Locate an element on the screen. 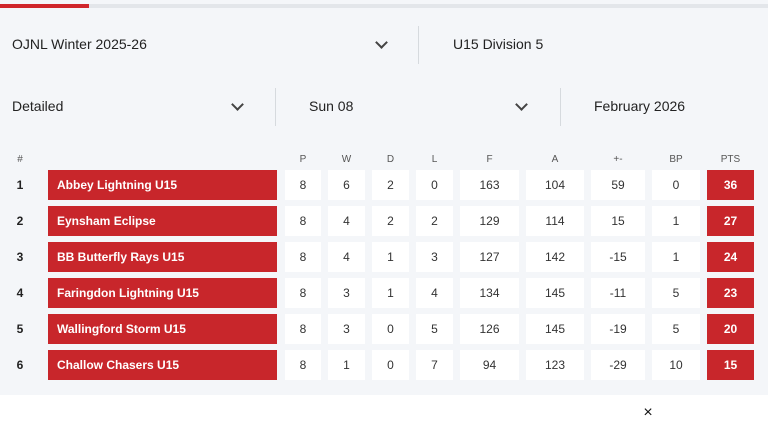 The width and height of the screenshot is (768, 421). division-select-value: U15 Division 5 is located at coordinates (498, 44).